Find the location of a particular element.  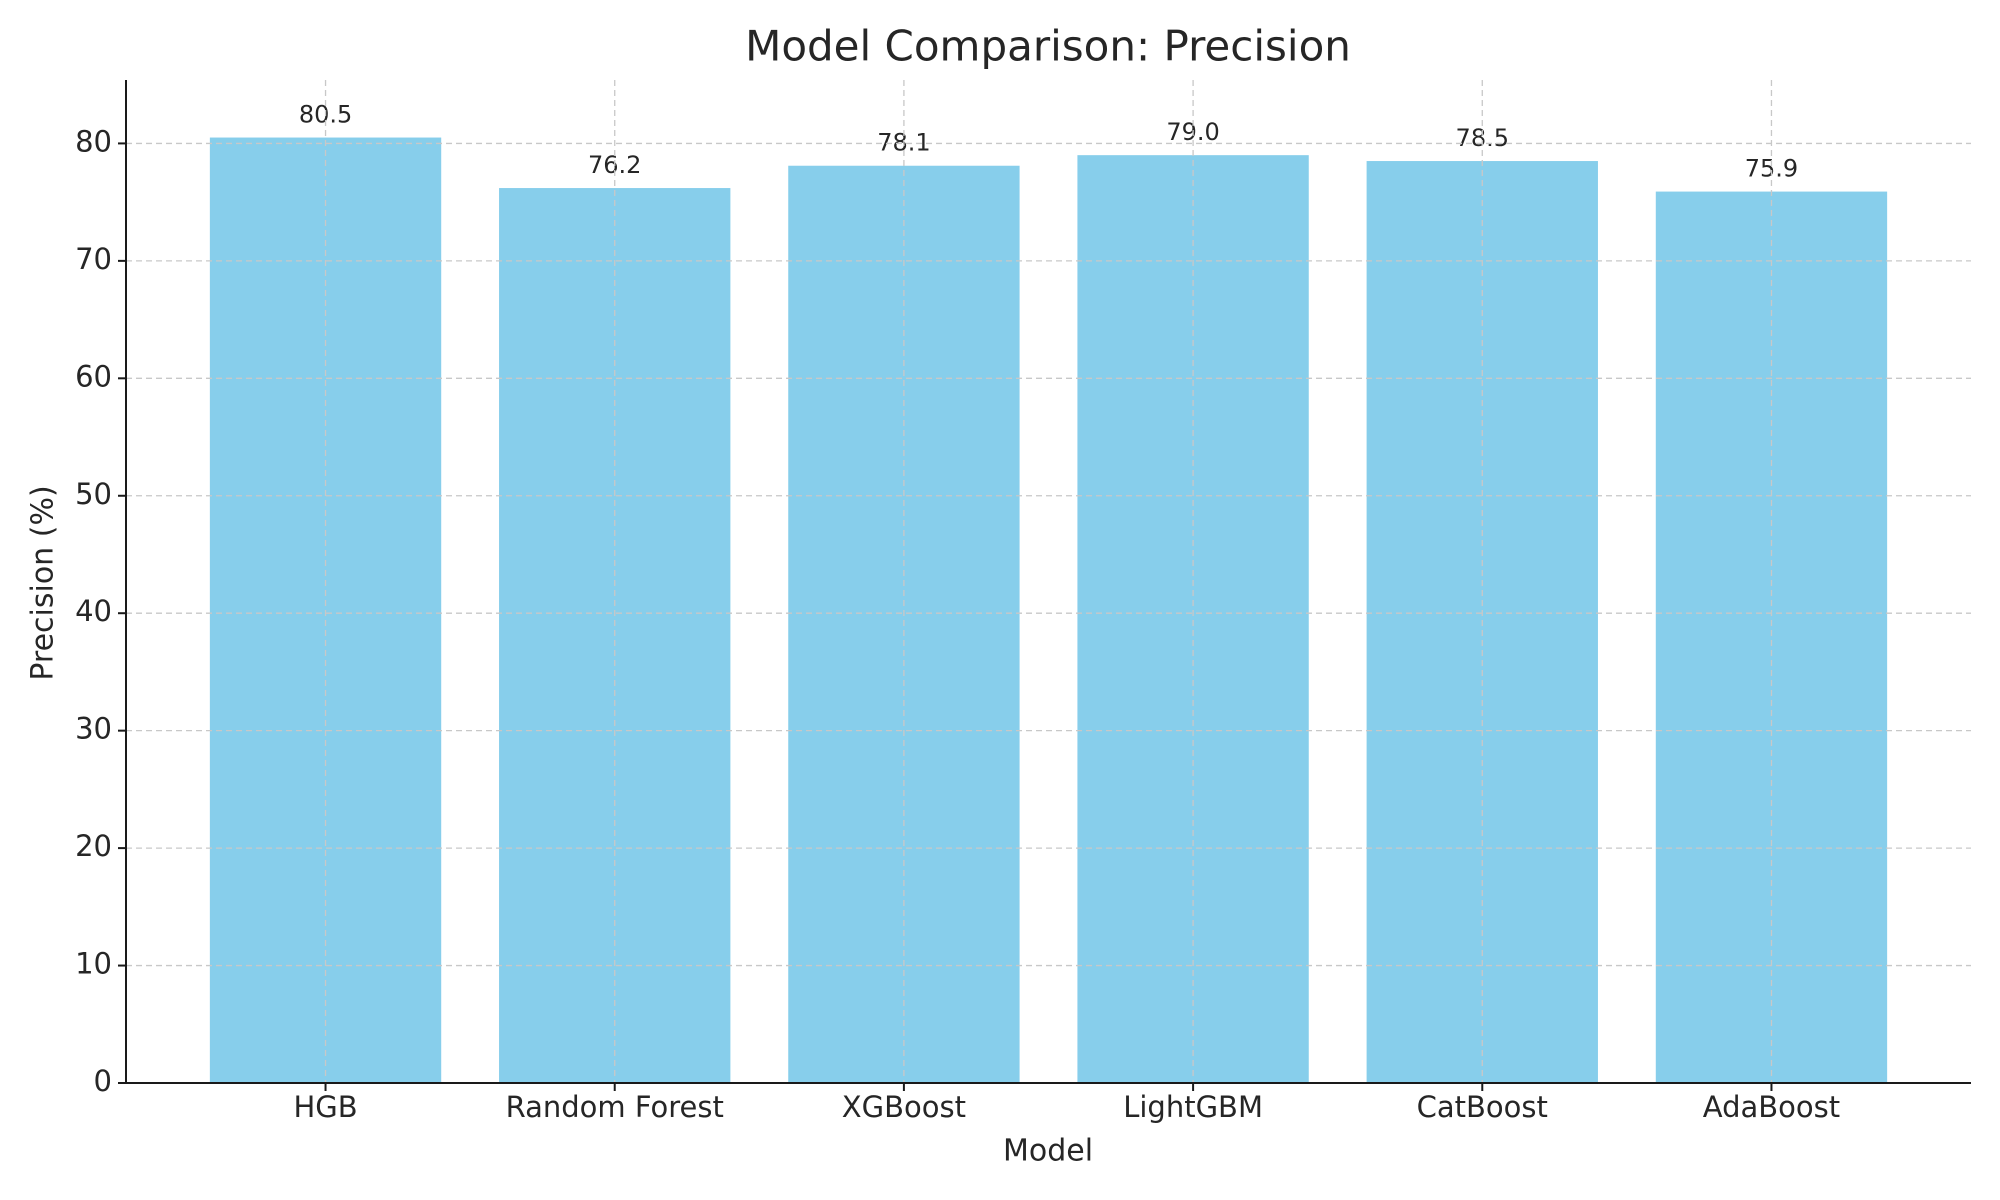

x-tick-label: LightGBM is located at coordinates (1193, 1107).